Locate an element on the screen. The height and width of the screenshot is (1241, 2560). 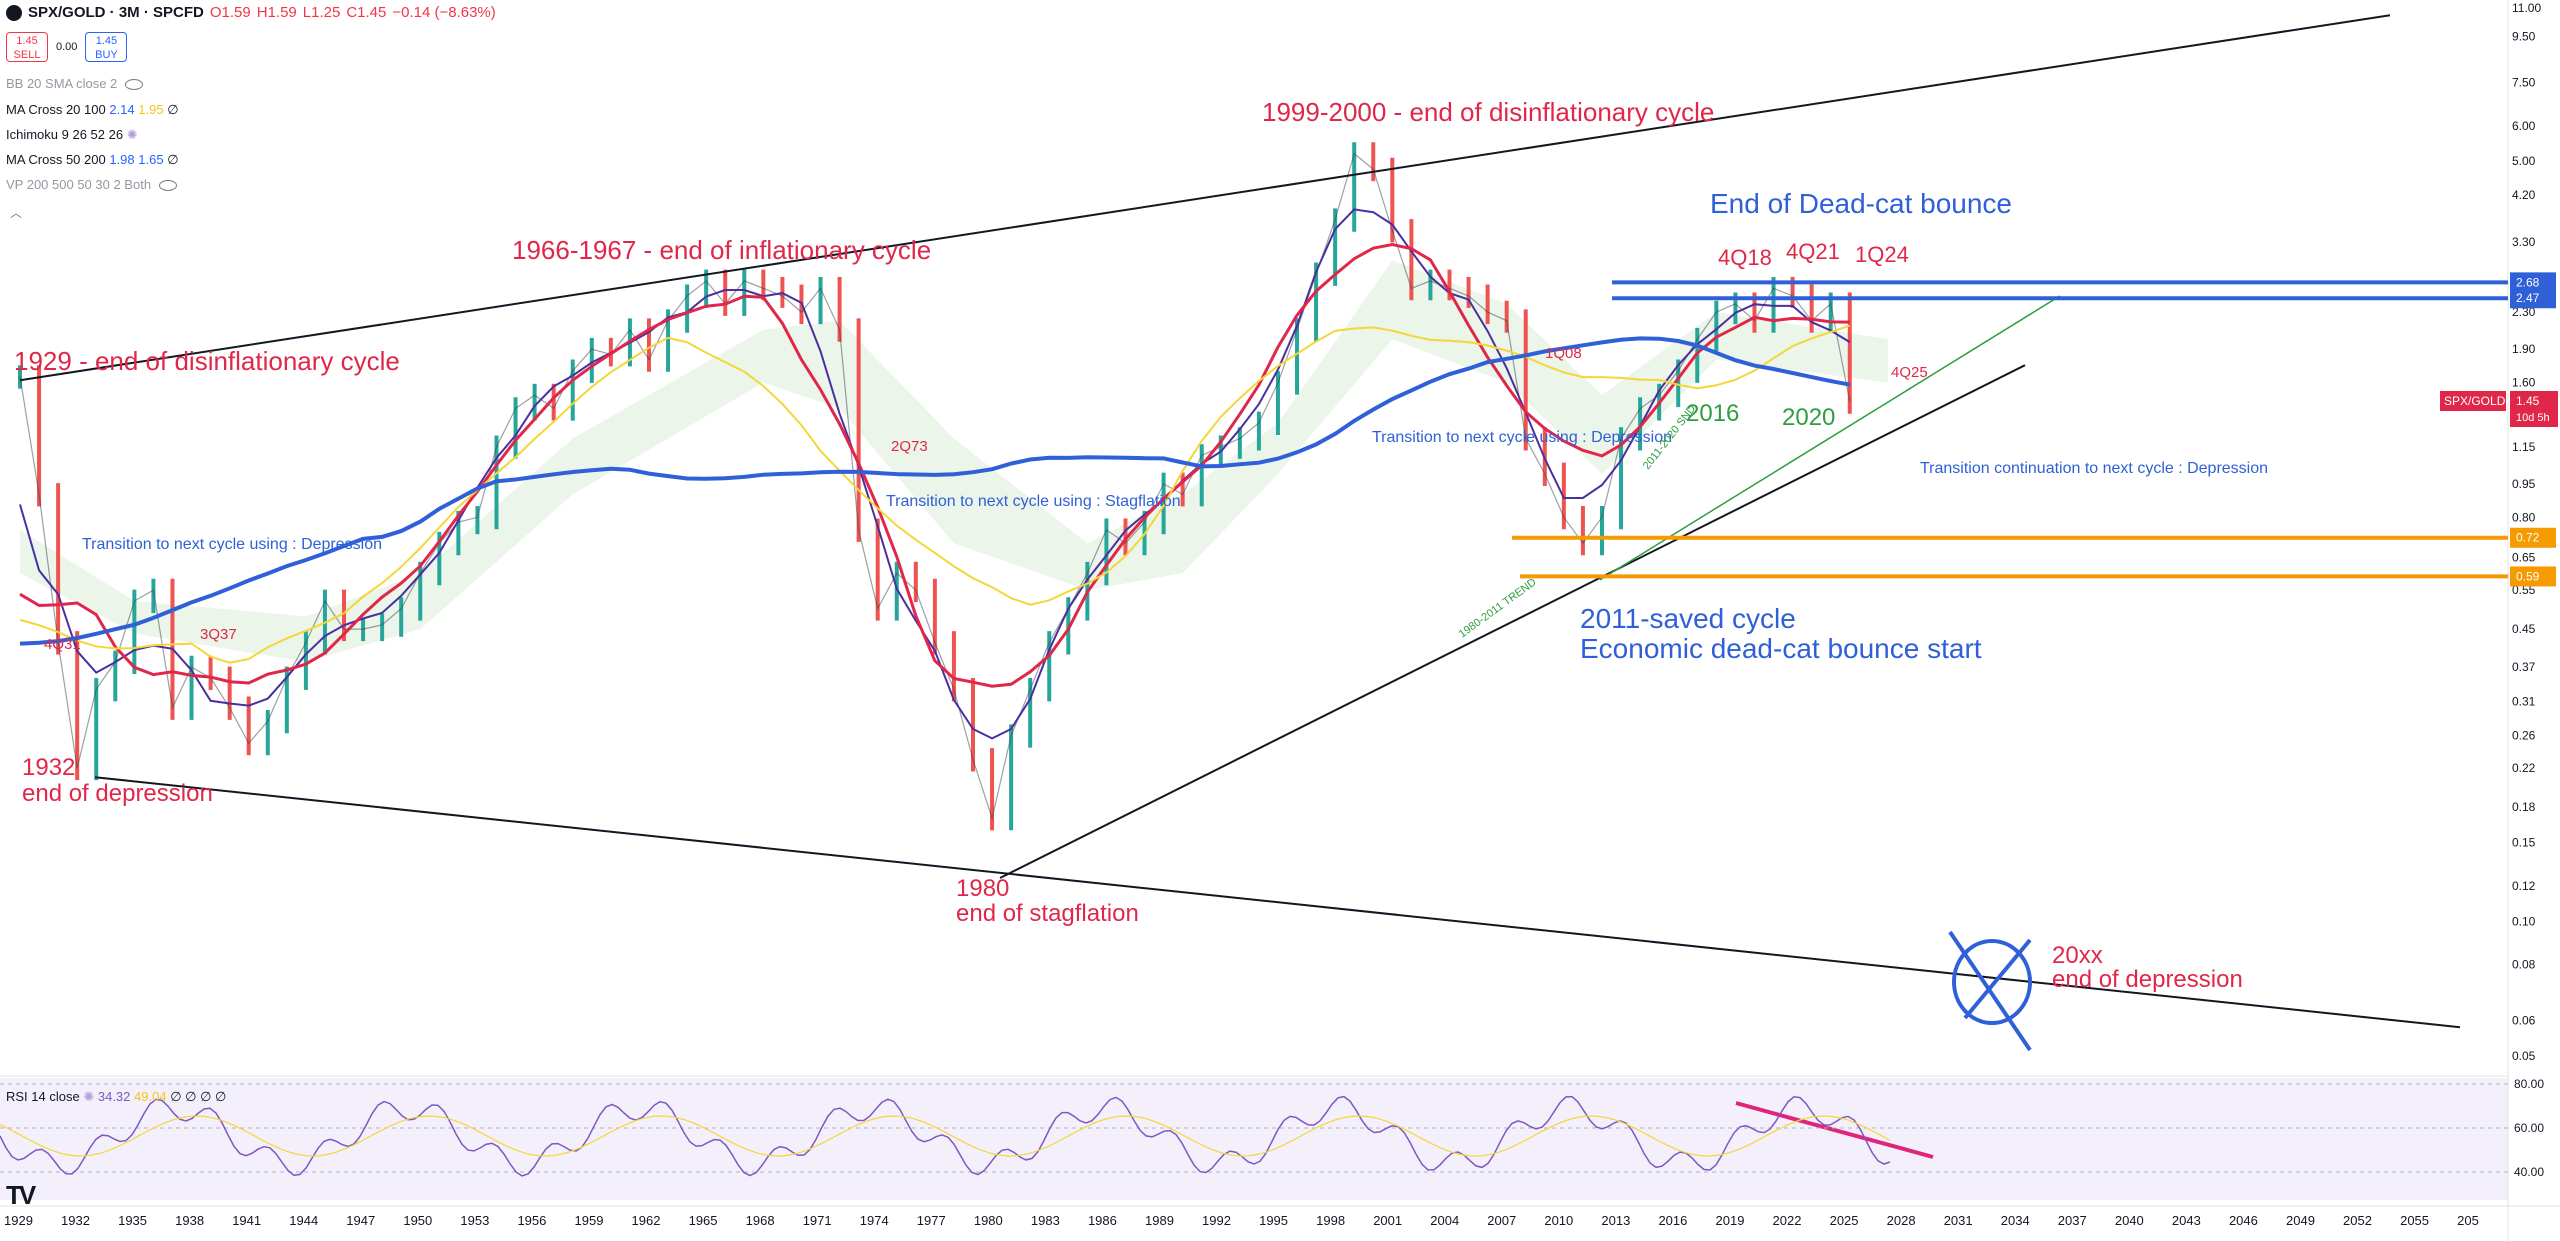
price-axis-tick: 4.20 is located at coordinates (2524, 195).